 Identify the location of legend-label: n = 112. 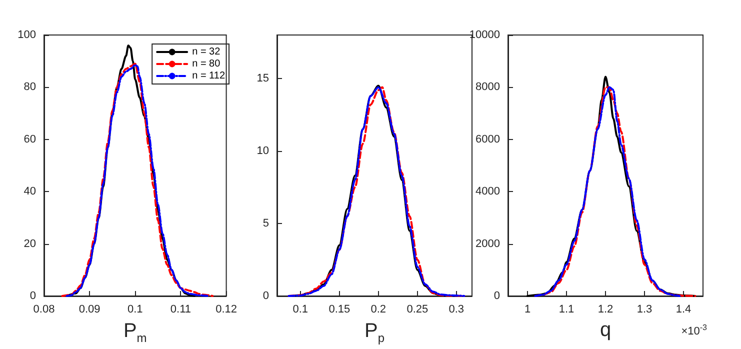
(209, 76).